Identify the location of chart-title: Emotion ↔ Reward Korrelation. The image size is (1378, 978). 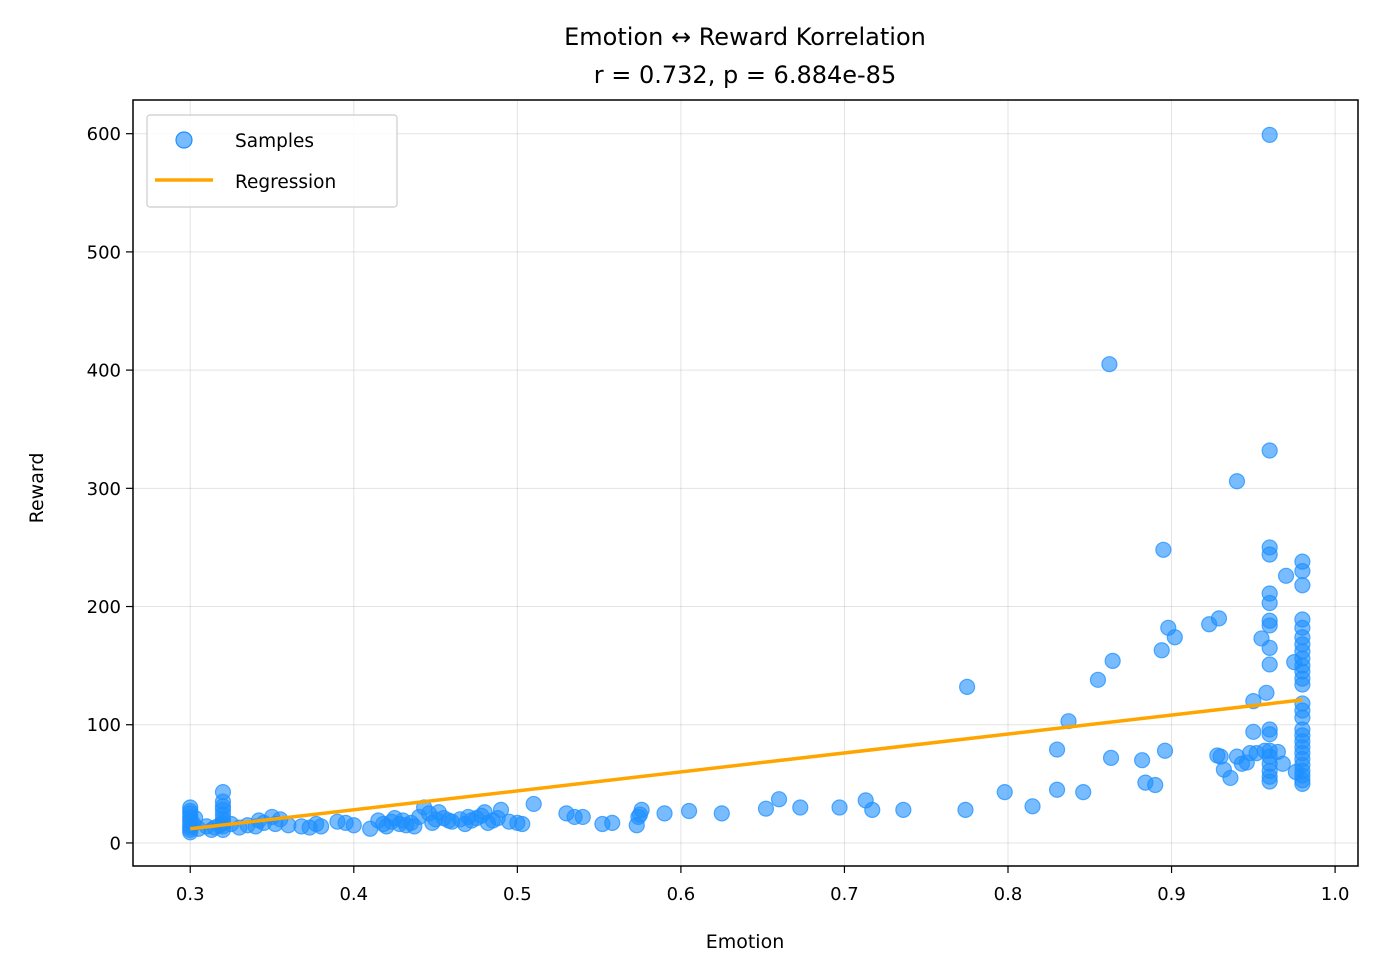
(745, 37).